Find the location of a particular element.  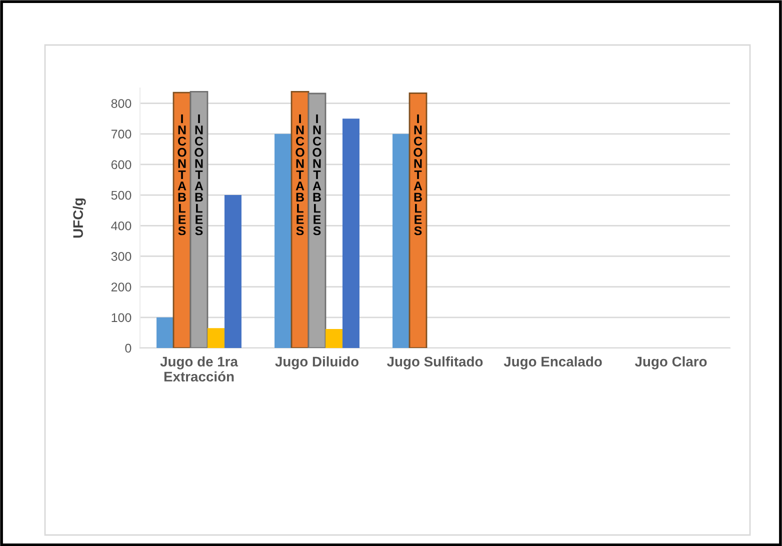

y-tick-label: 0 is located at coordinates (128, 348).